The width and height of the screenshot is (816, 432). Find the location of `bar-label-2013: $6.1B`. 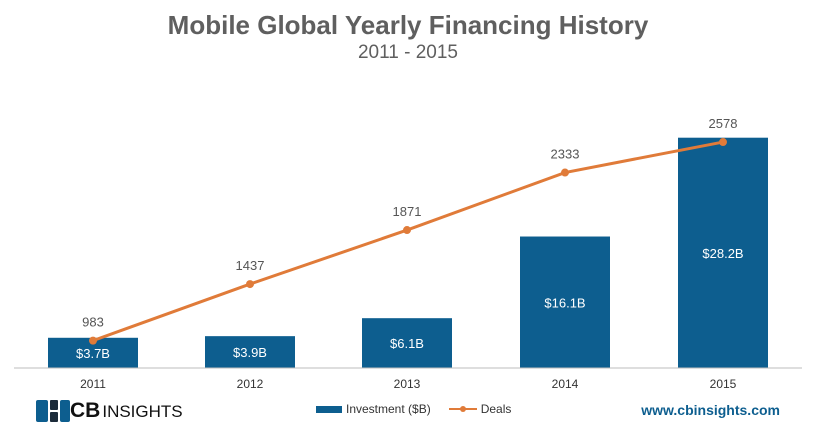

bar-label-2013: $6.1B is located at coordinates (407, 343).